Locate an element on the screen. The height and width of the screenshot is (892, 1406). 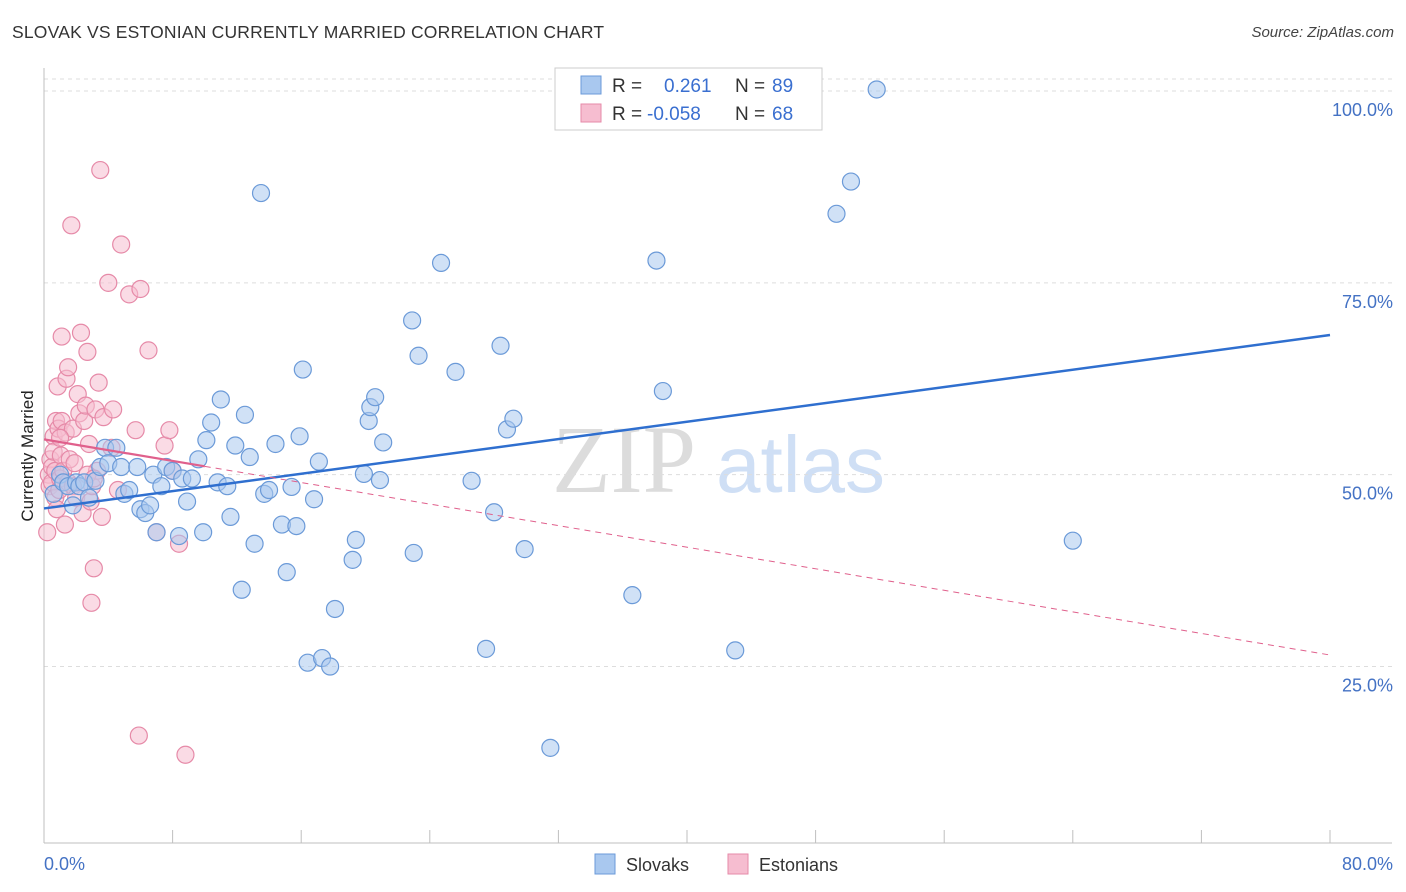
legend-n-value-estonians: 68 is located at coordinates (782, 114).